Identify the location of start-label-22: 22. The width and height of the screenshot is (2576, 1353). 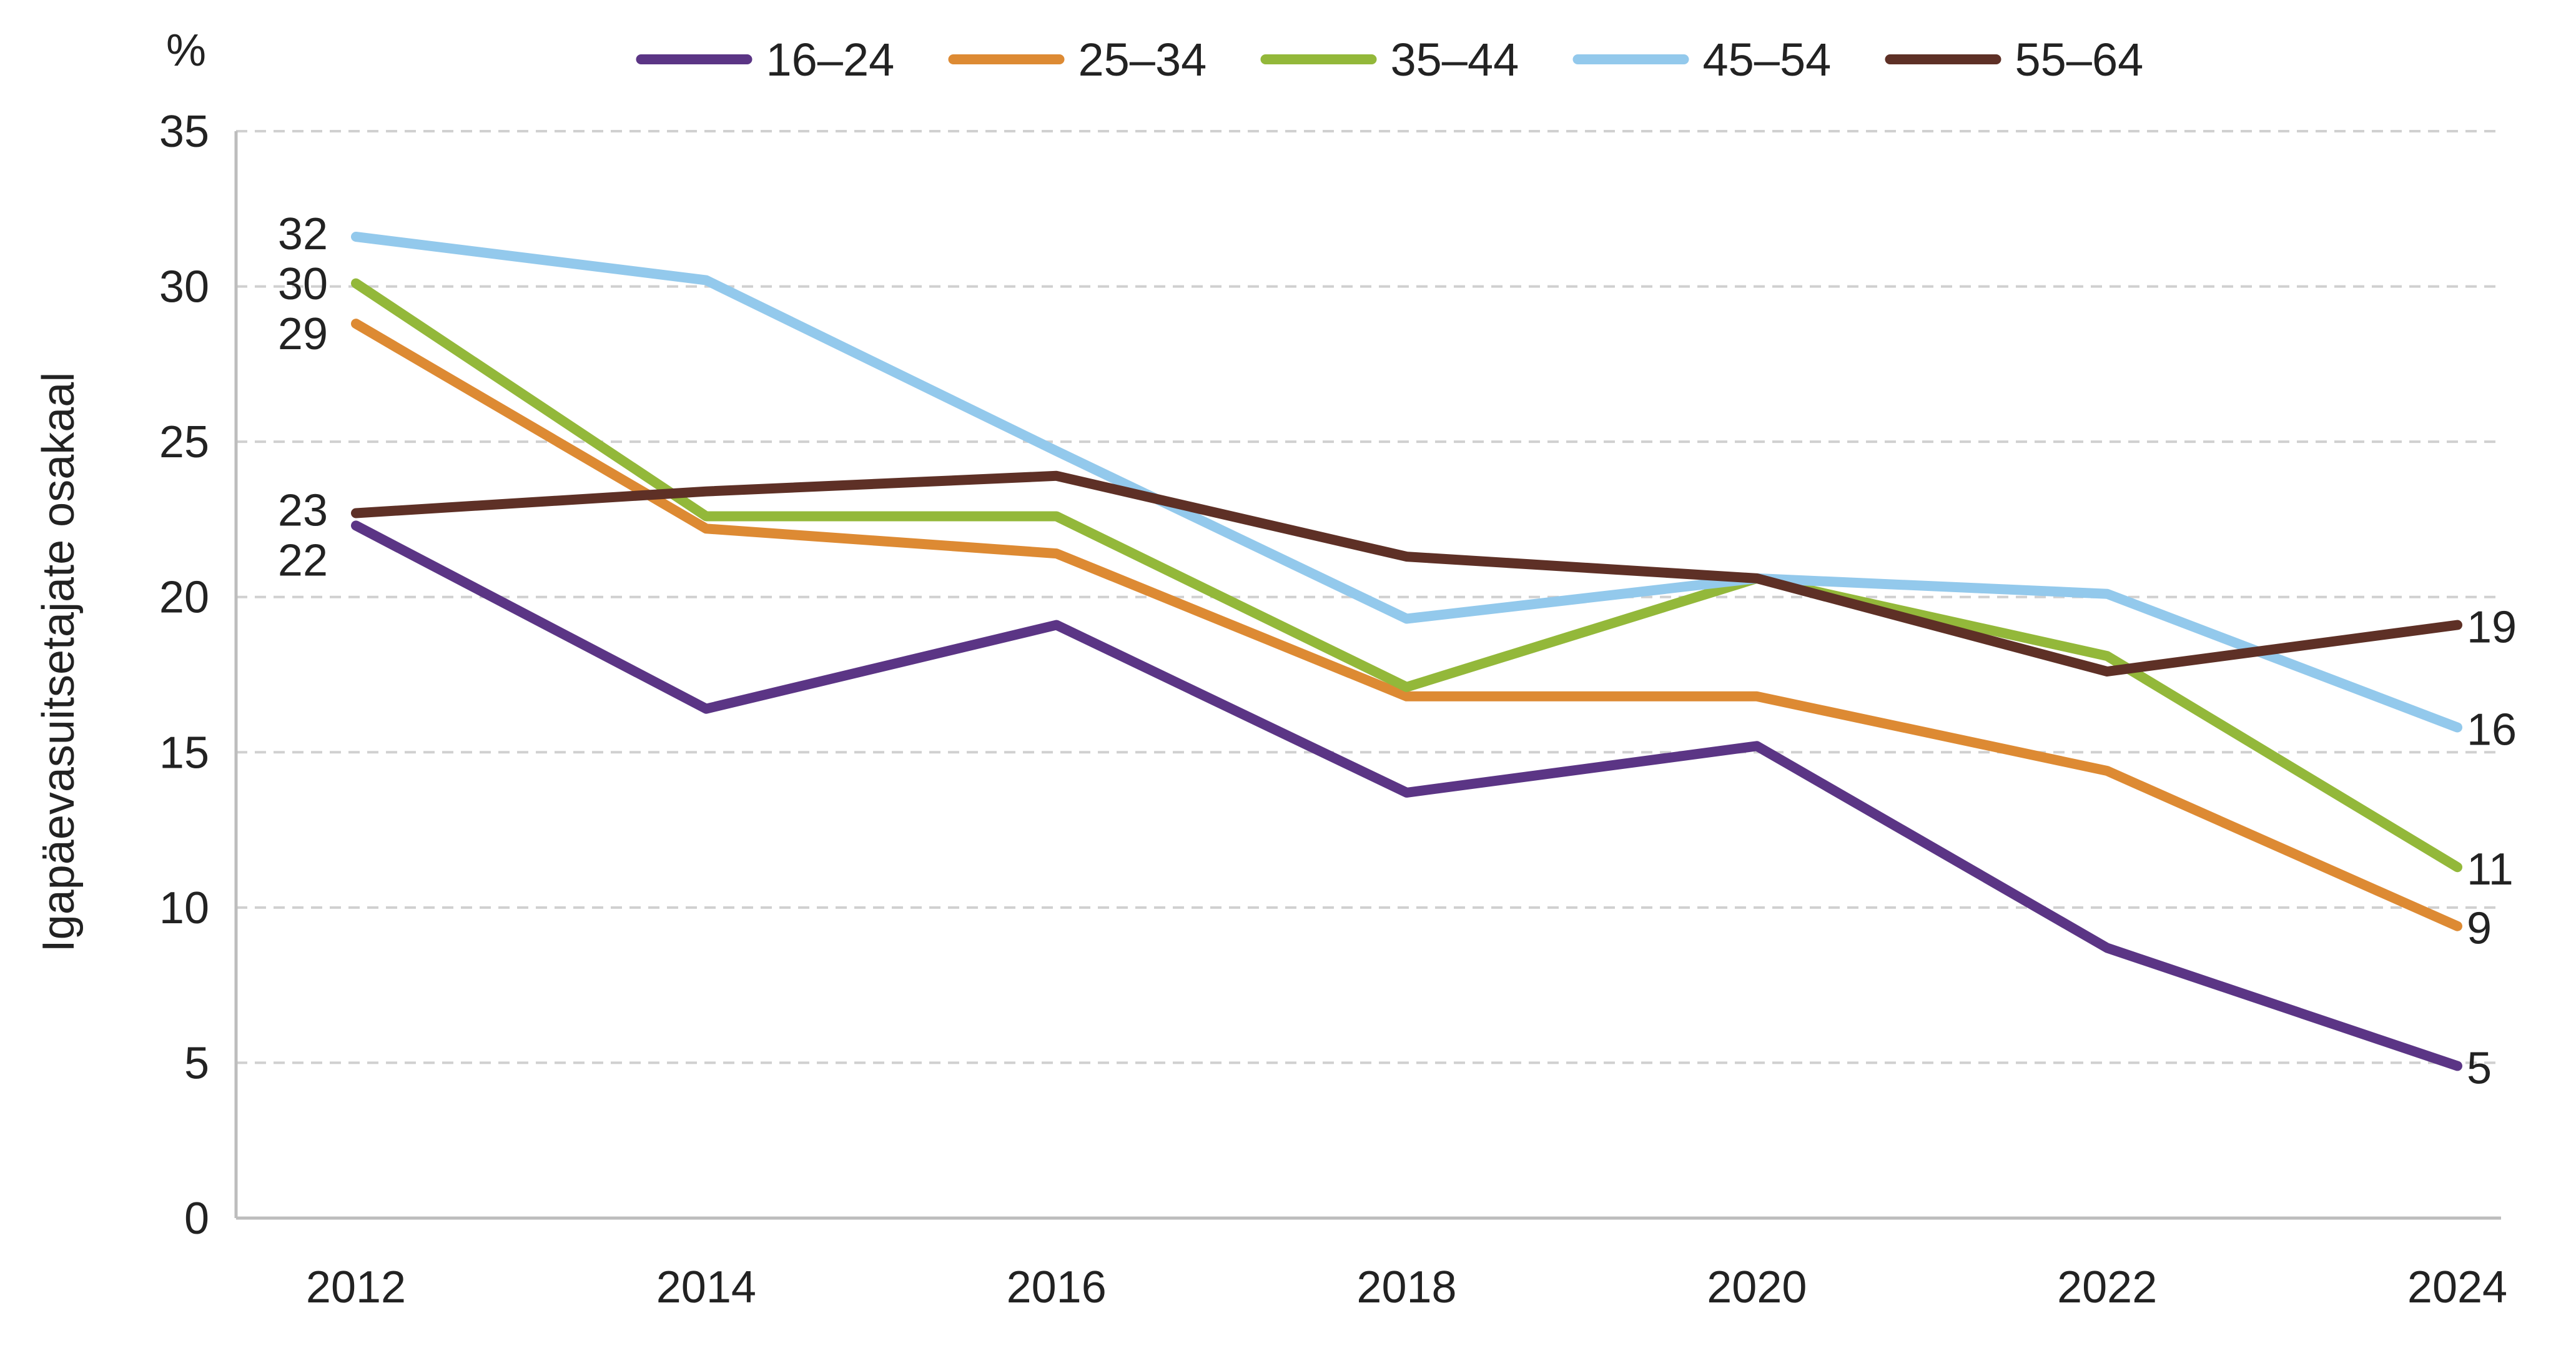
(303, 560).